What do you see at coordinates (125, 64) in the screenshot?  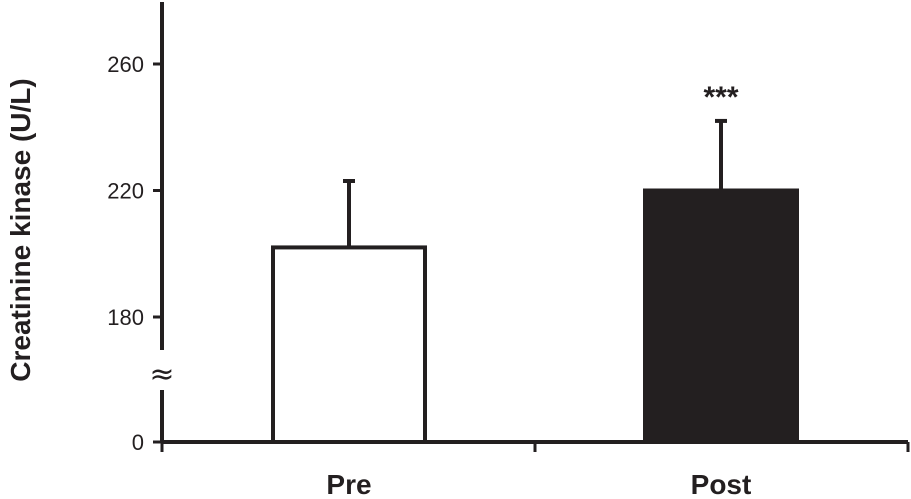 I see `y-tick-label: 260` at bounding box center [125, 64].